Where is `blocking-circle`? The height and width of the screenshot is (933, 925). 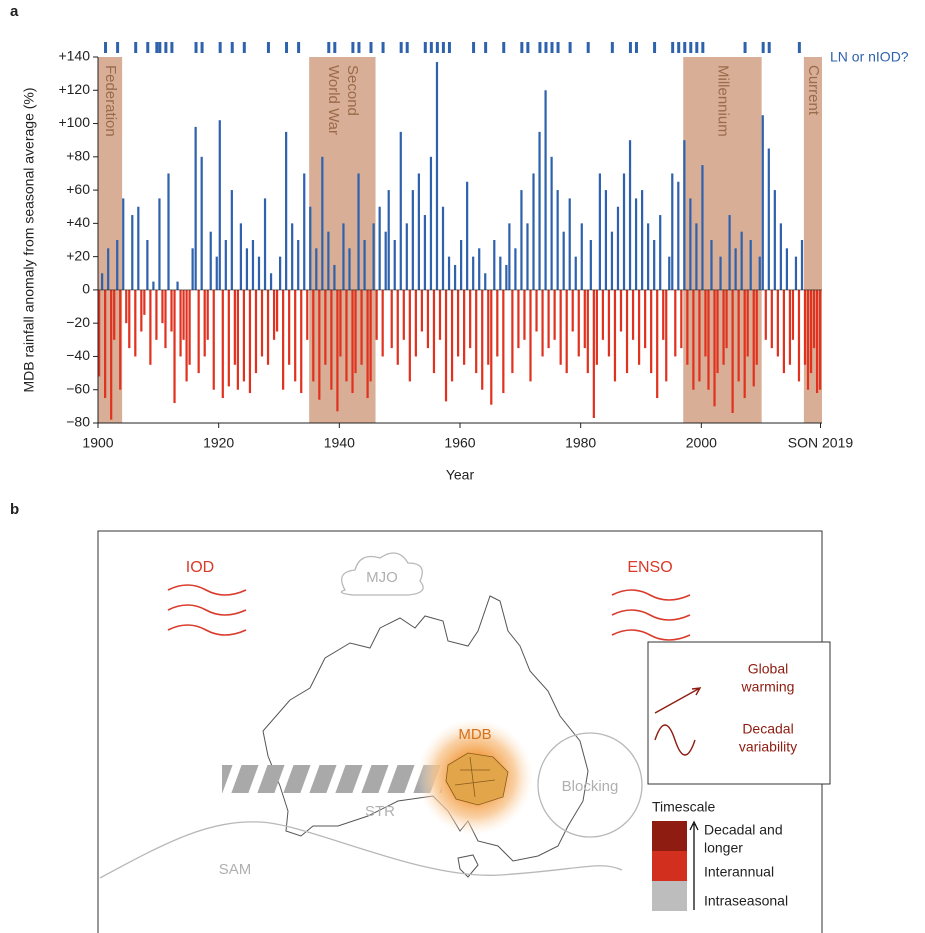
blocking-circle is located at coordinates (590, 785).